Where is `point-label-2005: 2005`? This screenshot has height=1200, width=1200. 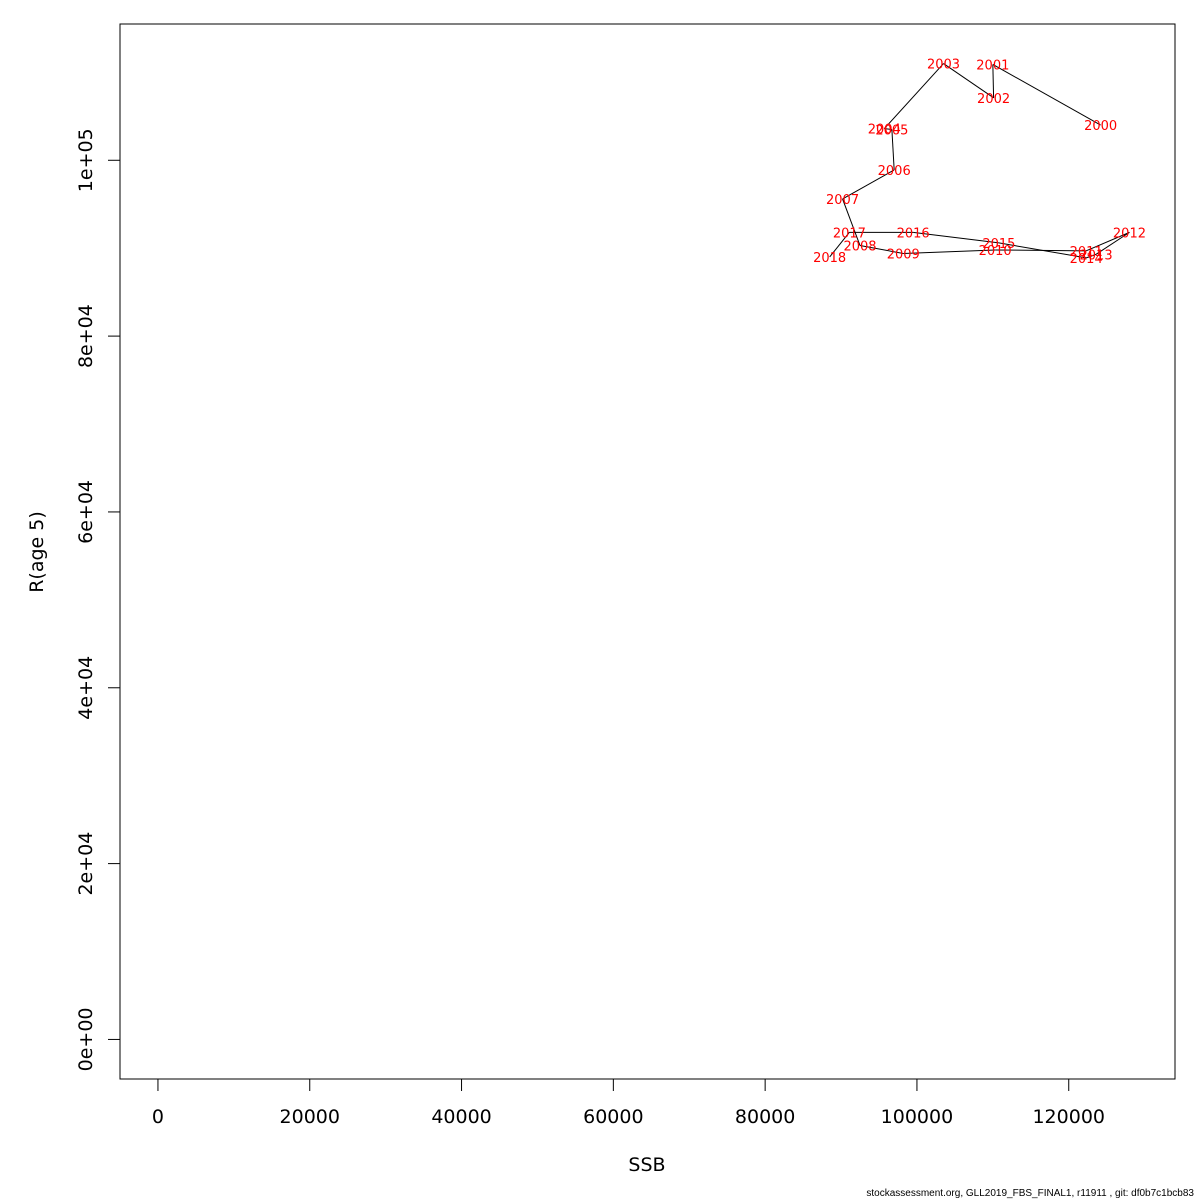 point-label-2005: 2005 is located at coordinates (891, 131).